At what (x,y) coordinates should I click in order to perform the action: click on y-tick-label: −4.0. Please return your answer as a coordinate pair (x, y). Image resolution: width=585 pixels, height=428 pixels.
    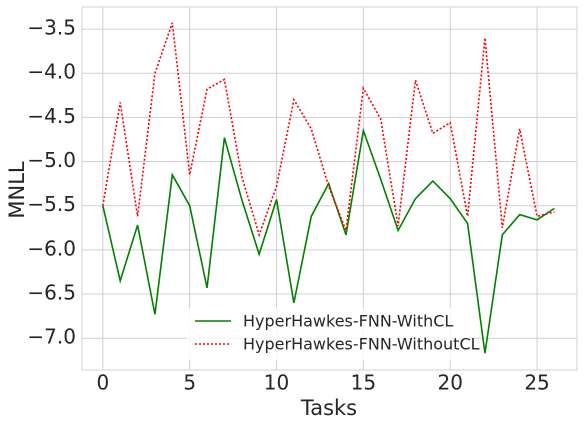
    Looking at the image, I should click on (51, 72).